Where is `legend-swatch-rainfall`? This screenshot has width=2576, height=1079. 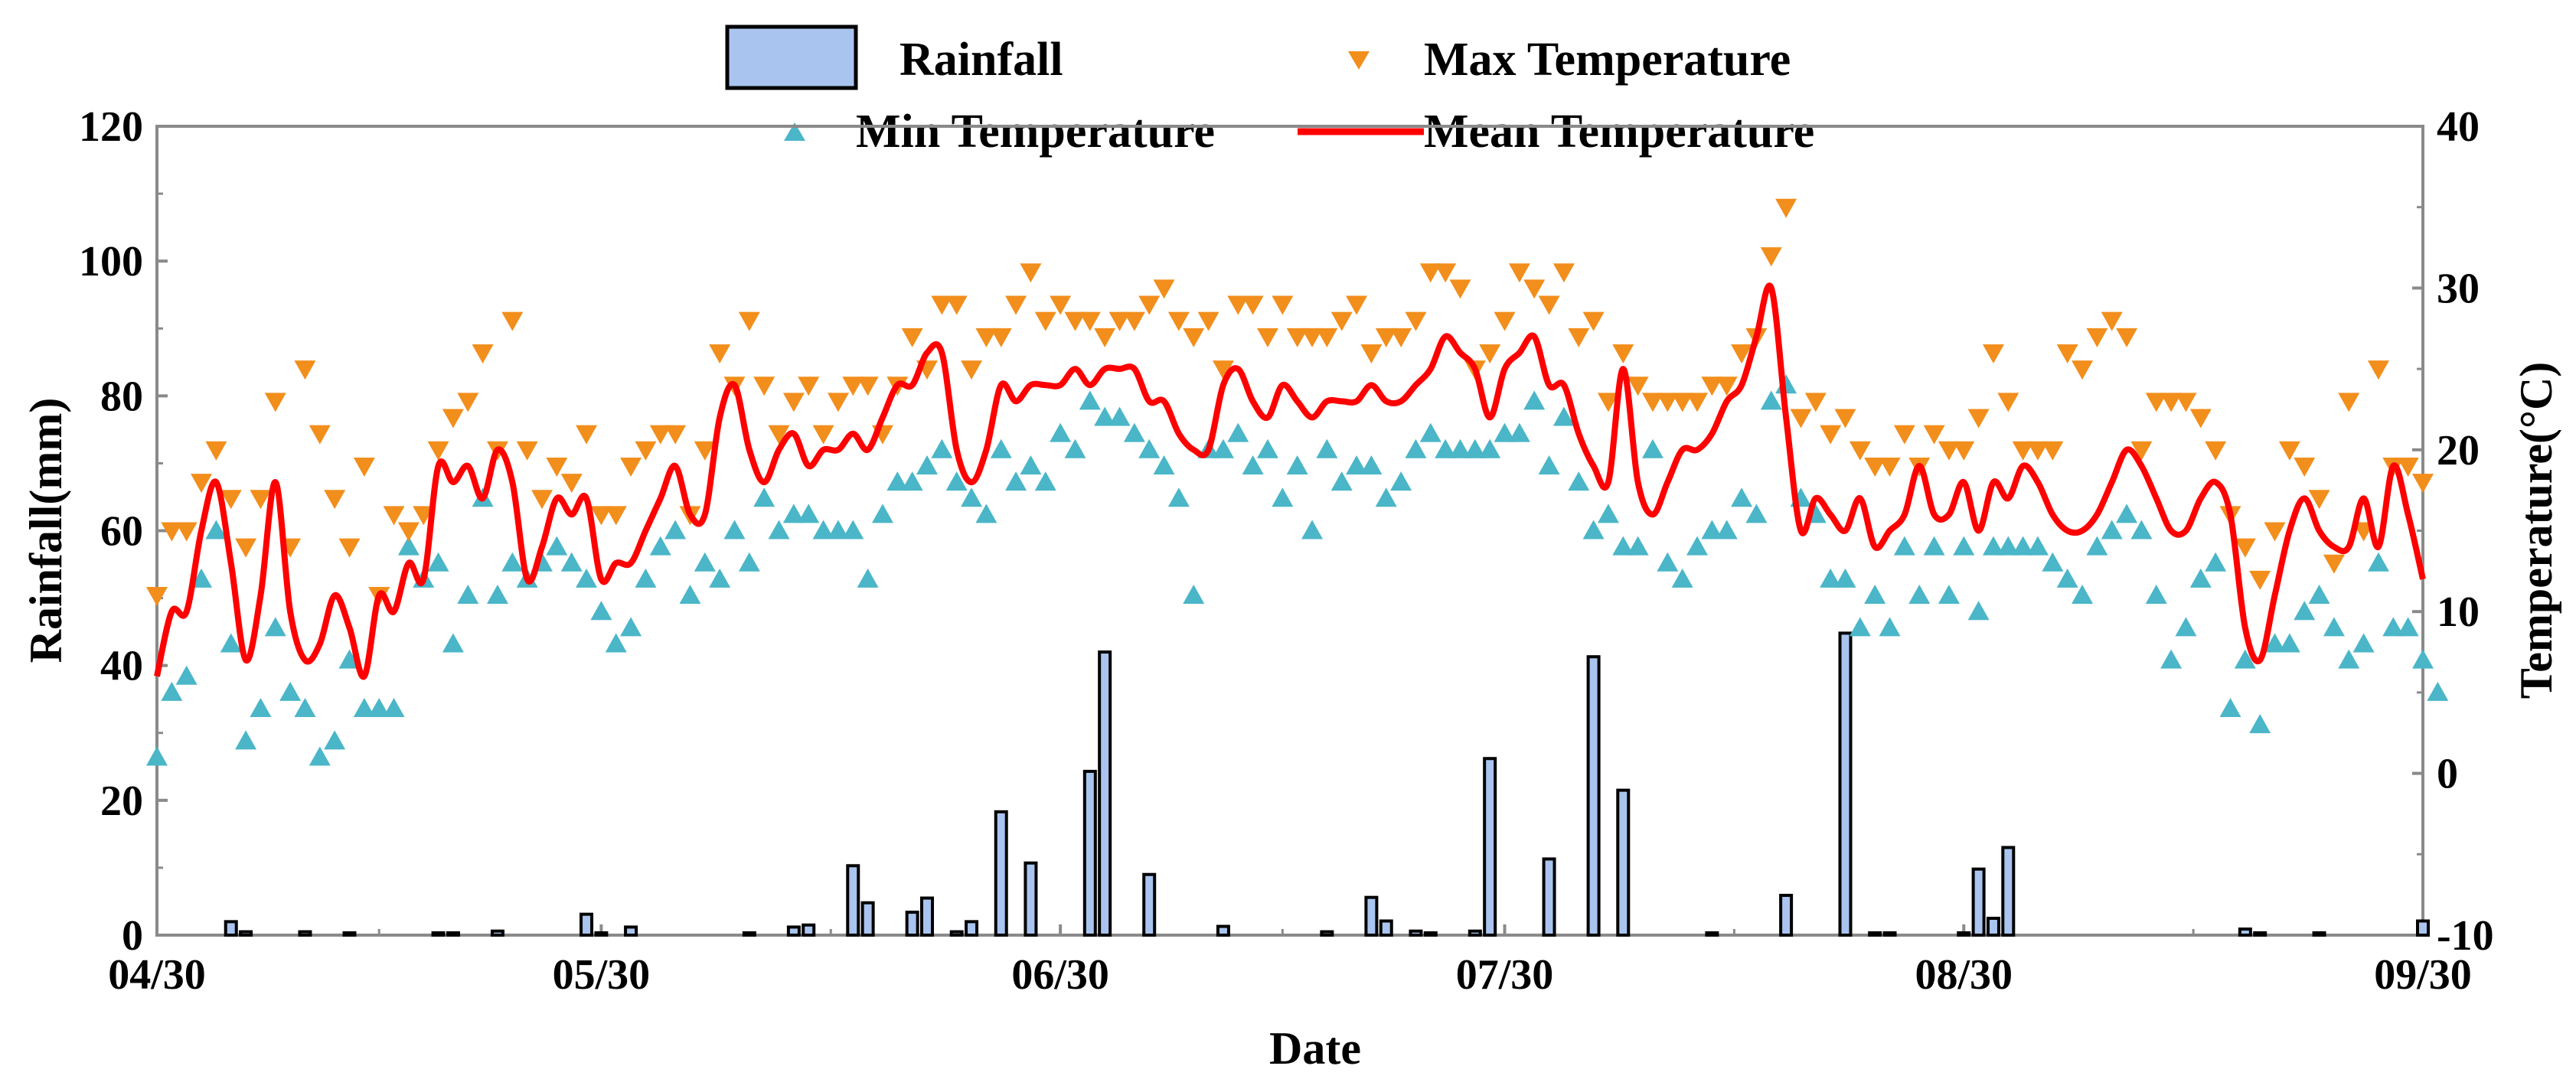 legend-swatch-rainfall is located at coordinates (791, 57).